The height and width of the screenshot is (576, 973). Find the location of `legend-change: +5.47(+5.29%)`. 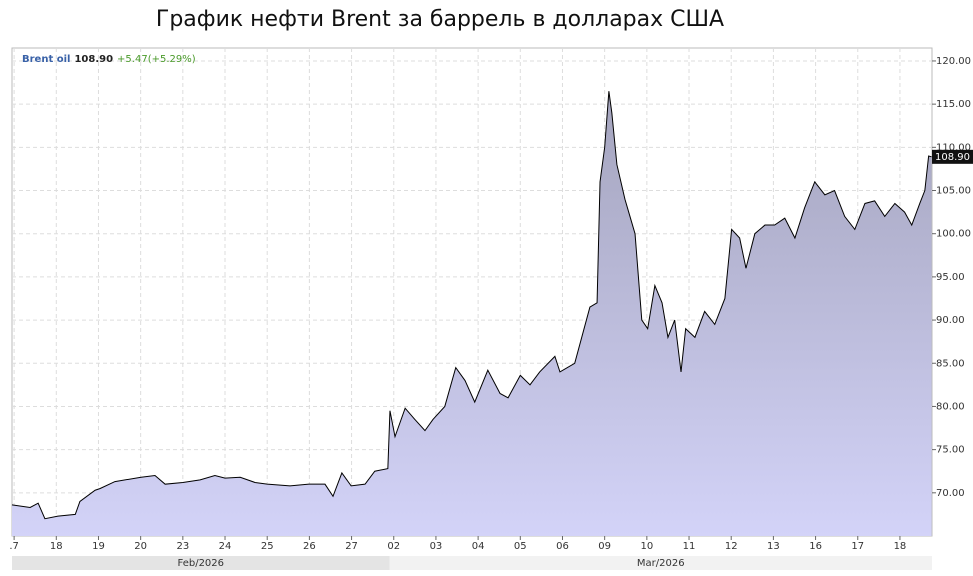

legend-change: +5.47(+5.29%) is located at coordinates (156, 59).